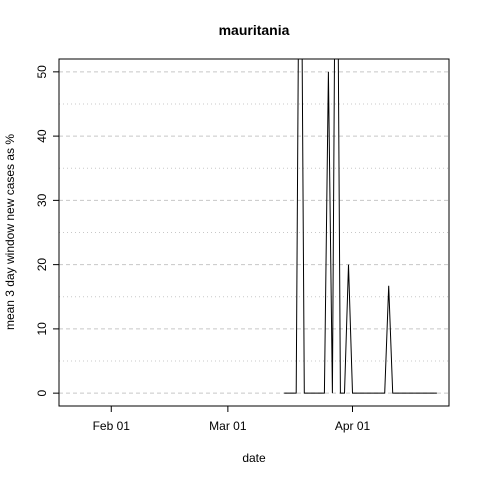  I want to click on x-tick-label: Feb 01, so click(112, 426).